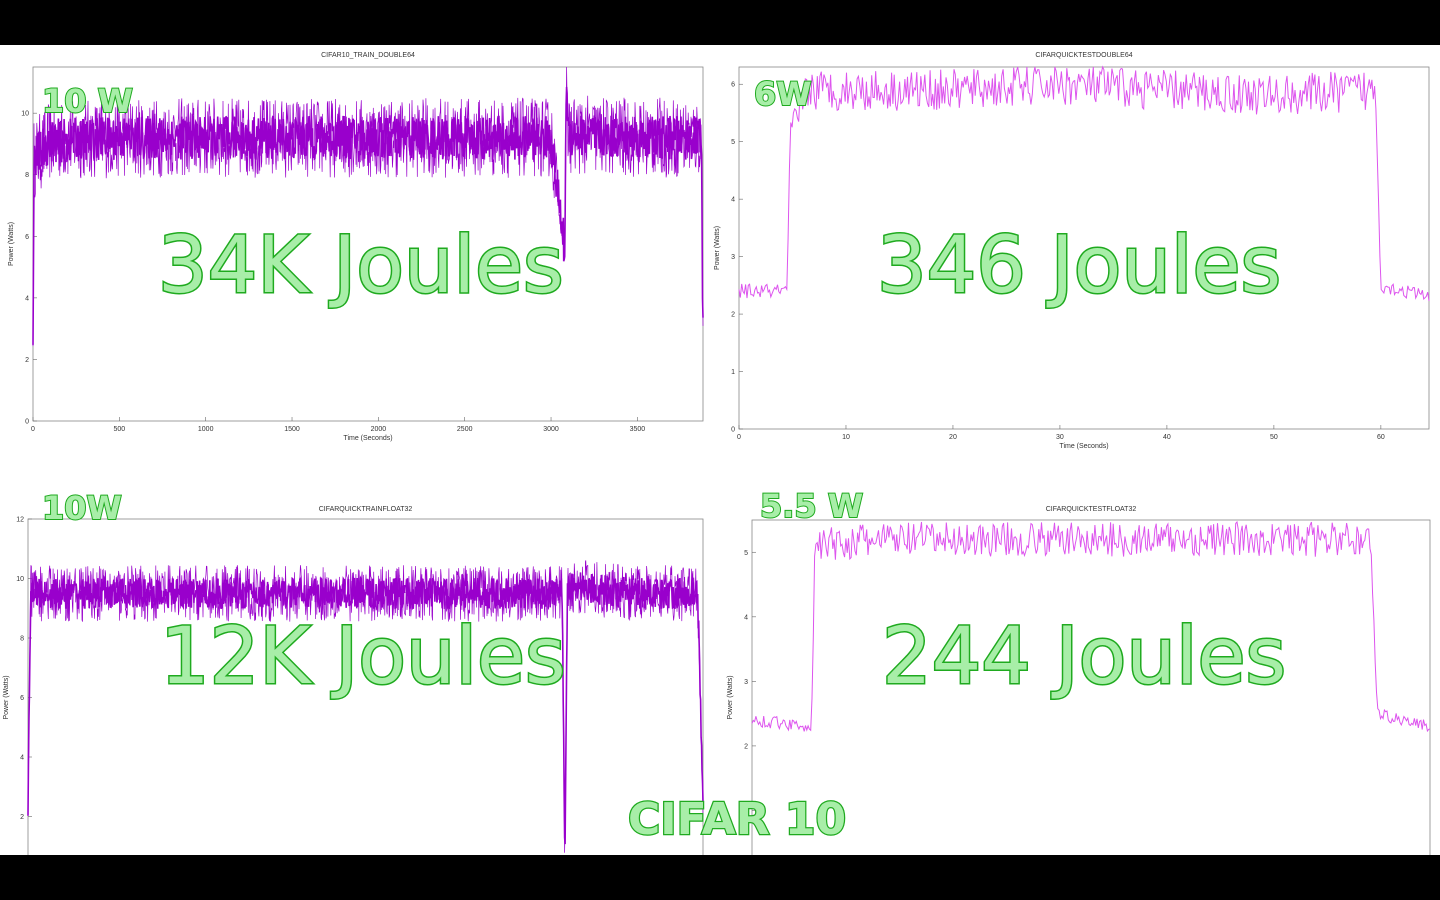  I want to click on x-tick-label: 2000, so click(379, 429).